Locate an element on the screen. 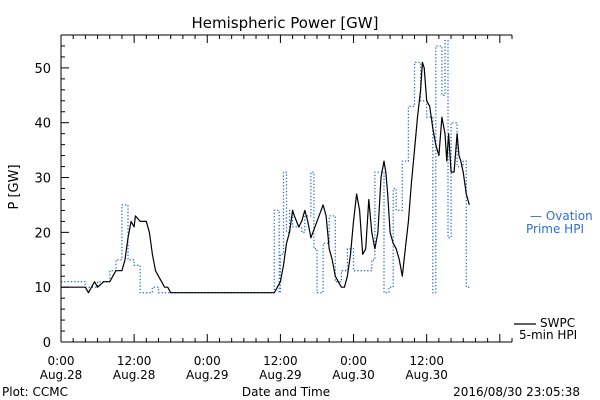 The width and height of the screenshot is (600, 400). legend-swpc-line2: 5-min HPI is located at coordinates (548, 335).